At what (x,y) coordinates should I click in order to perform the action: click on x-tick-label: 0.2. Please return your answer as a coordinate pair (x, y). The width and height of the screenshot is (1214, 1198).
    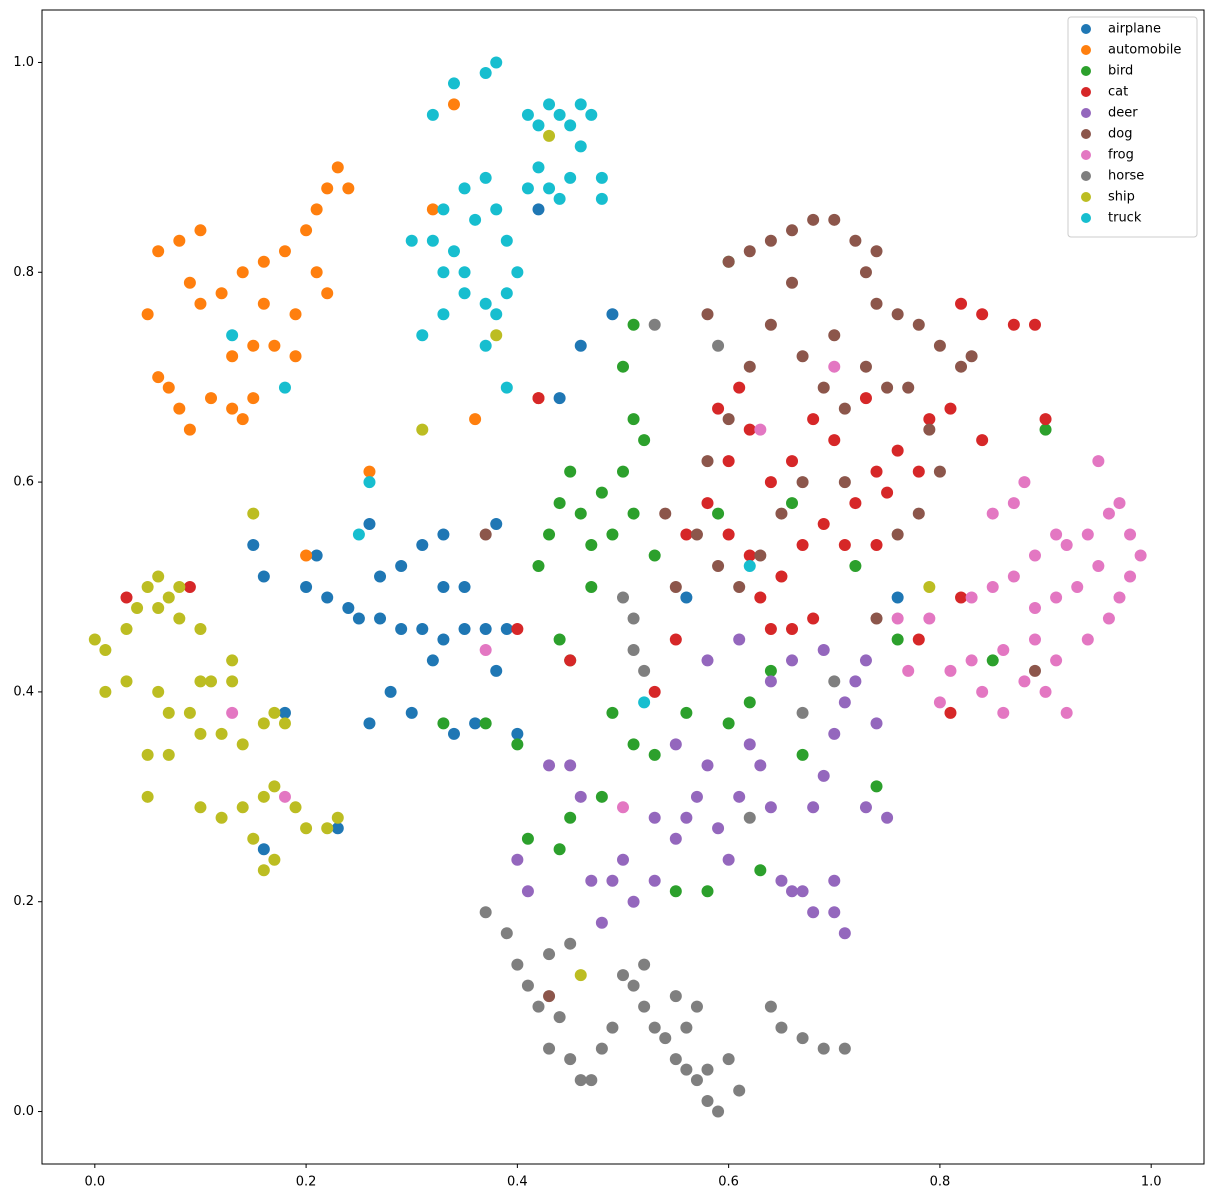
    Looking at the image, I should click on (306, 1182).